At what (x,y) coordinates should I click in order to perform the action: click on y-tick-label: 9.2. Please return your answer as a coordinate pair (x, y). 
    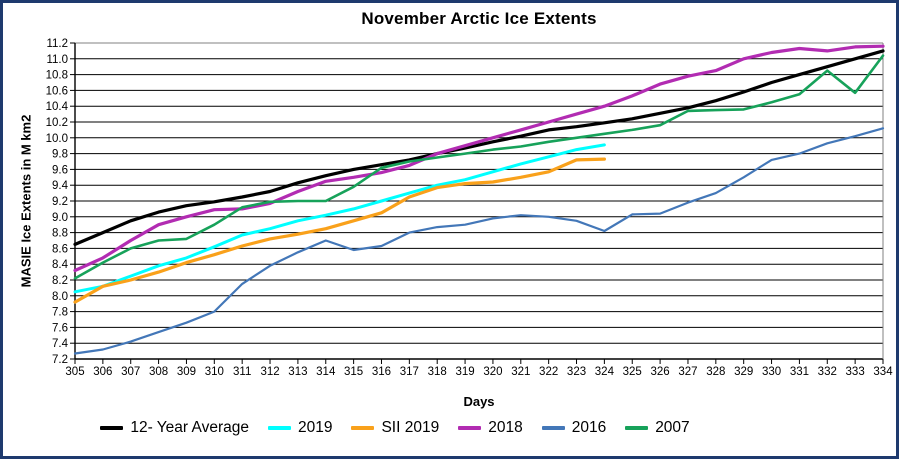
    Looking at the image, I should click on (60, 202).